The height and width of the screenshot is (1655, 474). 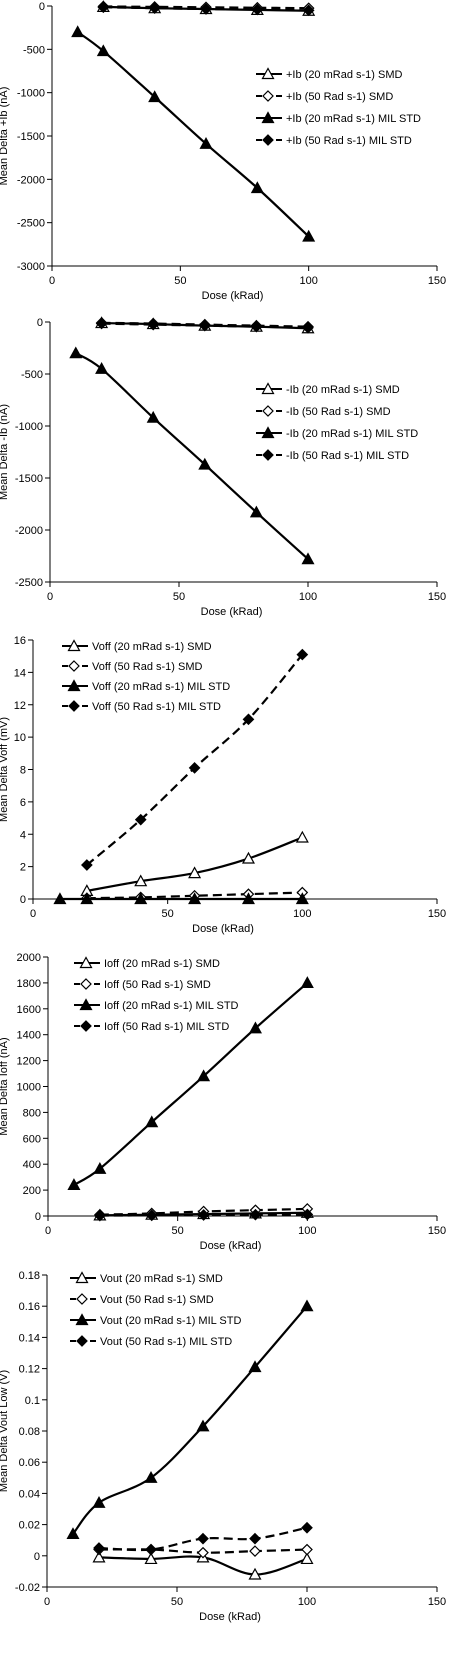 What do you see at coordinates (29, 958) in the screenshot?
I see `y-tick-label: 2000` at bounding box center [29, 958].